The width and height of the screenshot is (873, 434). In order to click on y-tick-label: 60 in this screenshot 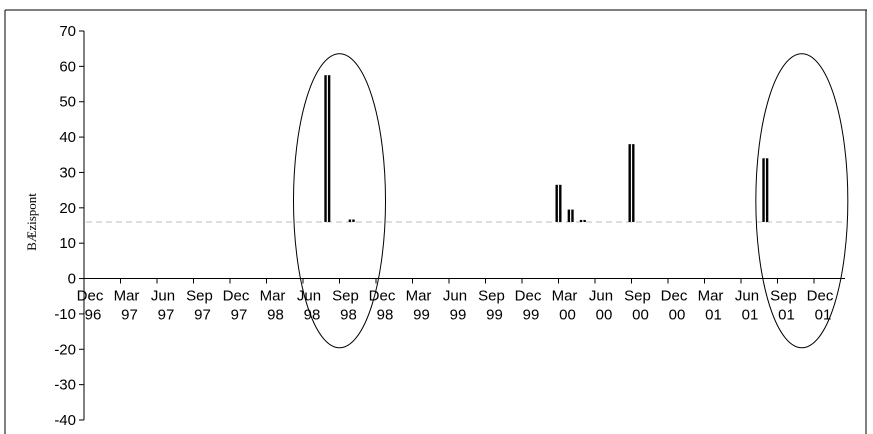, I will do `click(67, 66)`.